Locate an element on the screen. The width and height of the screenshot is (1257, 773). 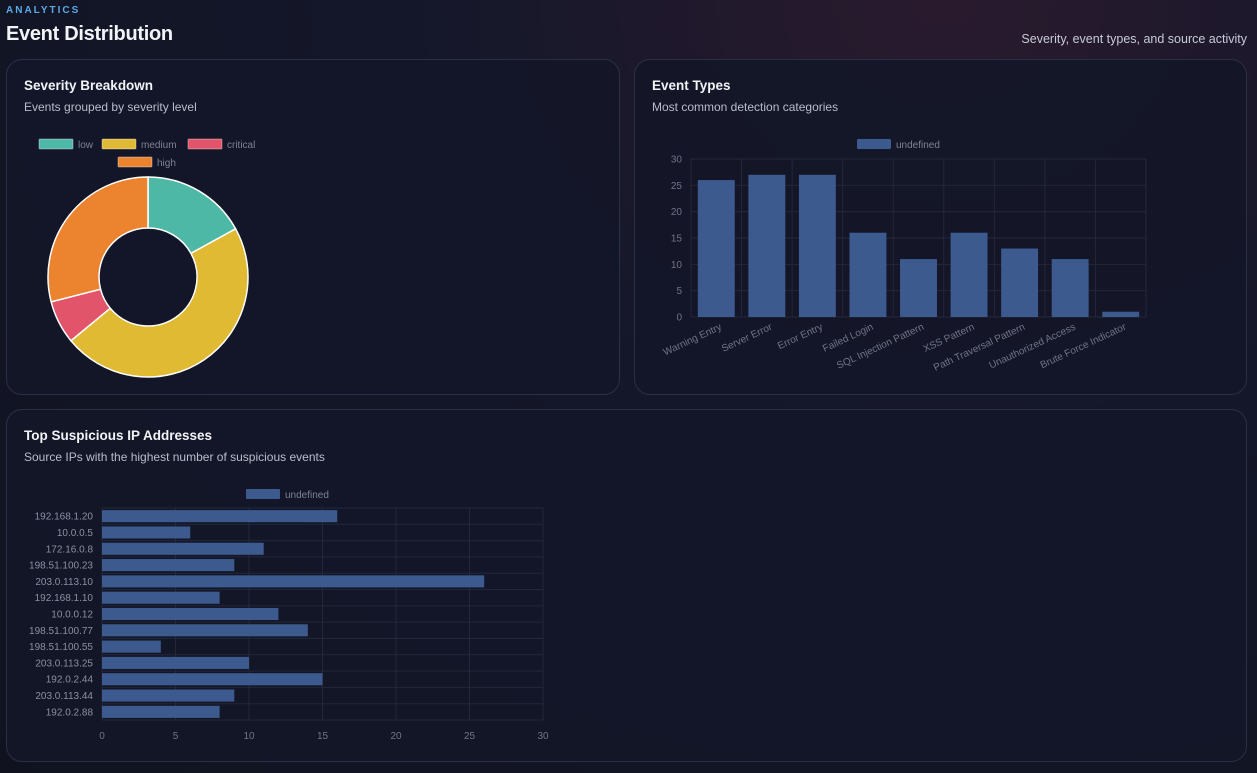
x-tick-label: Warning Entry is located at coordinates (693, 340).